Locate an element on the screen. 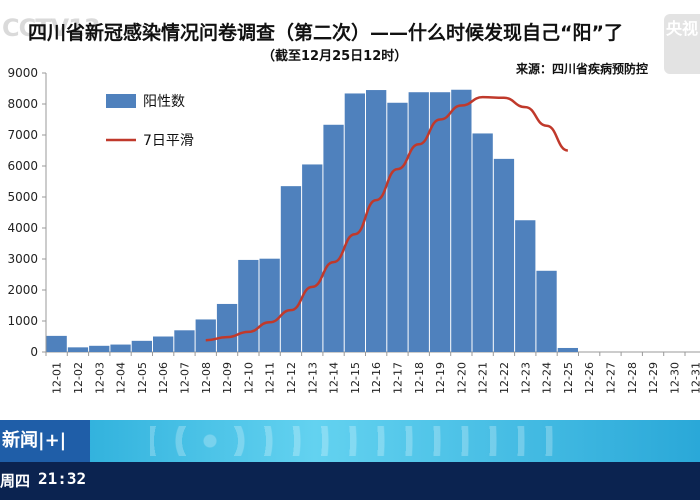  x-tick-label: 12-20 is located at coordinates (461, 378).